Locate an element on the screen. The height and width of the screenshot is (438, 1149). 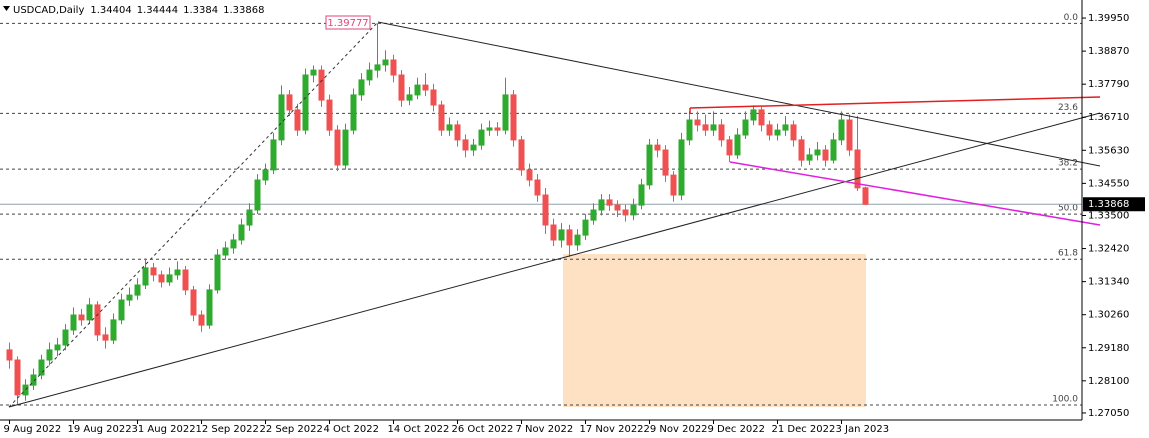
header-open: 1.34404 is located at coordinates (110, 10).